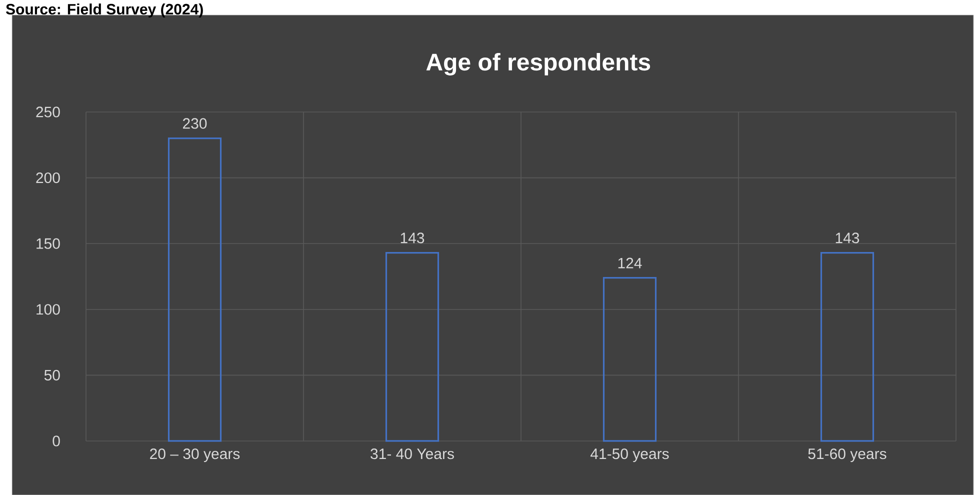  Describe the element at coordinates (538, 64) in the screenshot. I see `chart-title: Age of respondents` at that location.